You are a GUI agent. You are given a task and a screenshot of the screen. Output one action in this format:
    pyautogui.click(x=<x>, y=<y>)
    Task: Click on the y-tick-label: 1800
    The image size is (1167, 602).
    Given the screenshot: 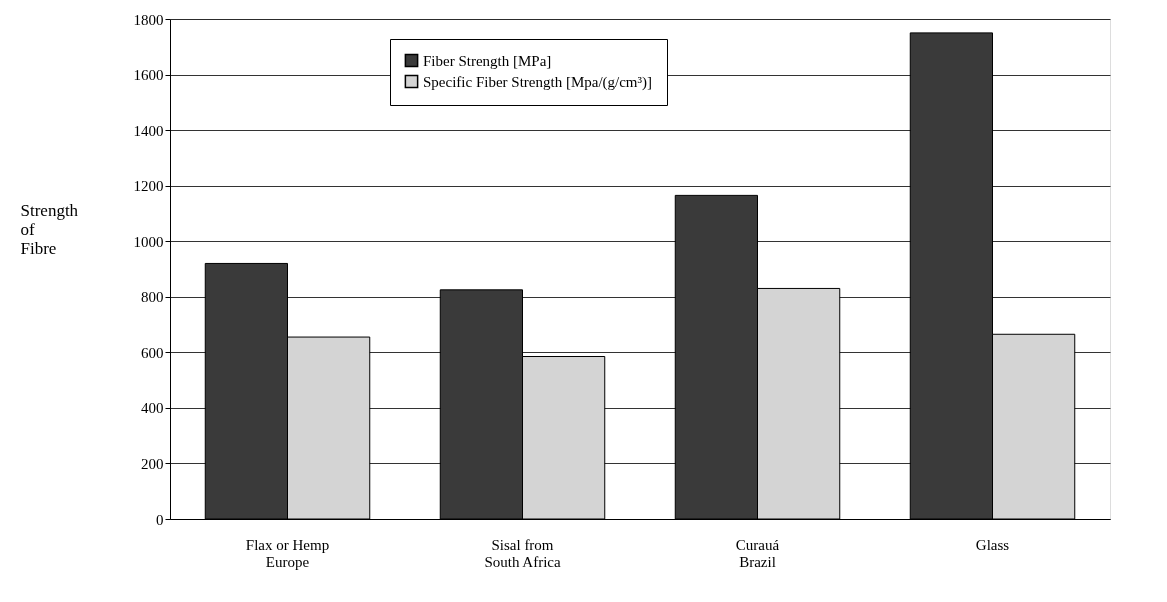 What is the action you would take?
    pyautogui.click(x=148, y=19)
    